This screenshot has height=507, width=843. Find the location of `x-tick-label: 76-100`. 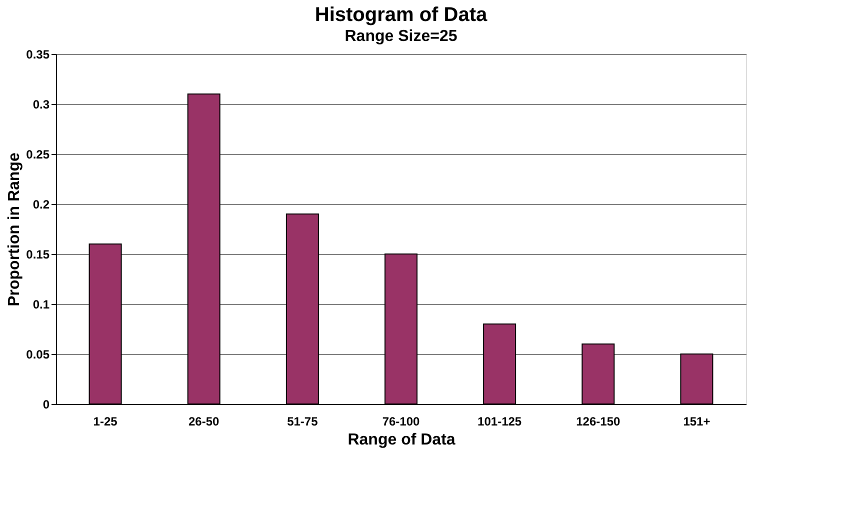

x-tick-label: 76-100 is located at coordinates (401, 421).